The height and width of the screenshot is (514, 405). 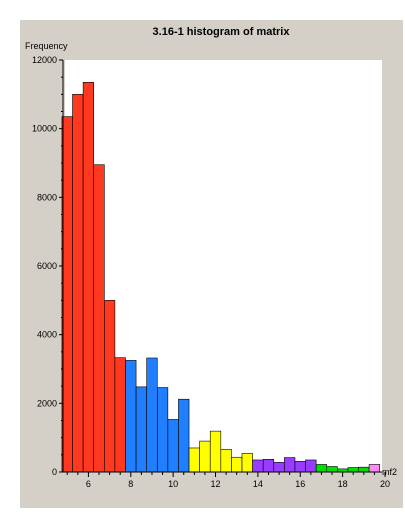 What do you see at coordinates (88, 484) in the screenshot?
I see `x-tick-label: 6` at bounding box center [88, 484].